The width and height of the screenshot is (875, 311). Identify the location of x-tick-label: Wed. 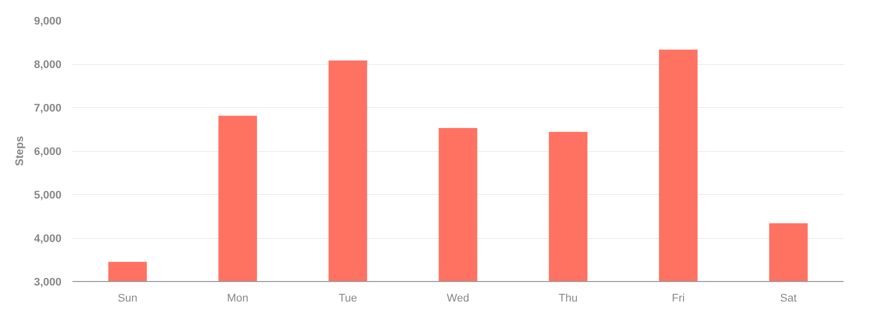
(458, 298).